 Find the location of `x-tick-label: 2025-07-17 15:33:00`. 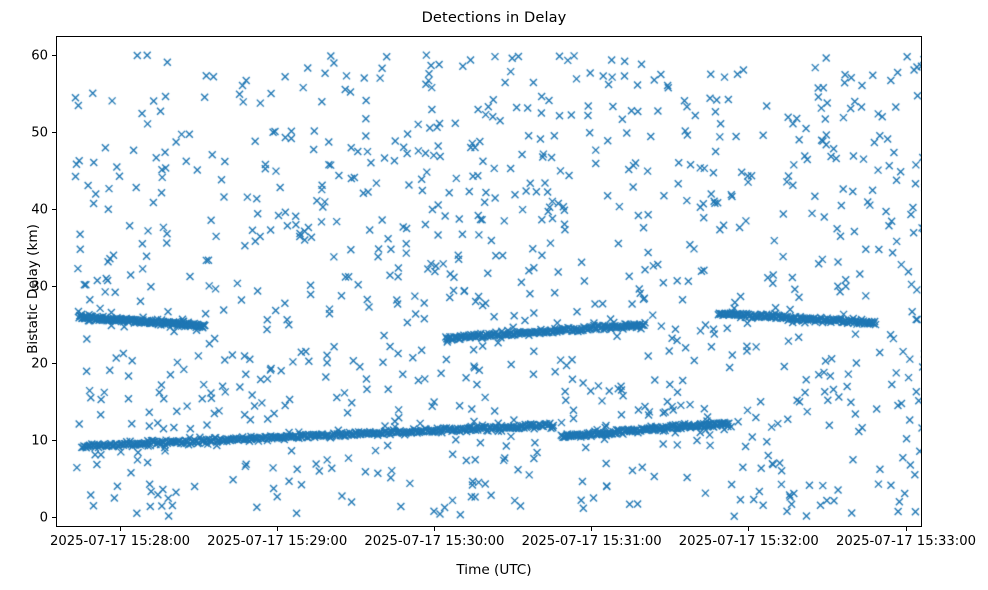

x-tick-label: 2025-07-17 15:33:00 is located at coordinates (906, 541).